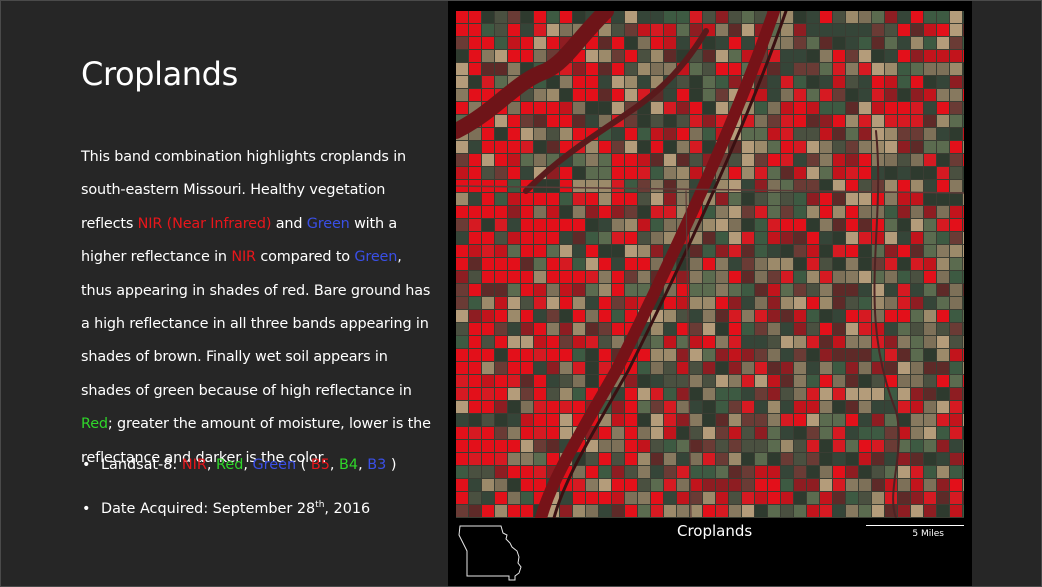  I want to click on body-text-4: compared to, so click(305, 257).